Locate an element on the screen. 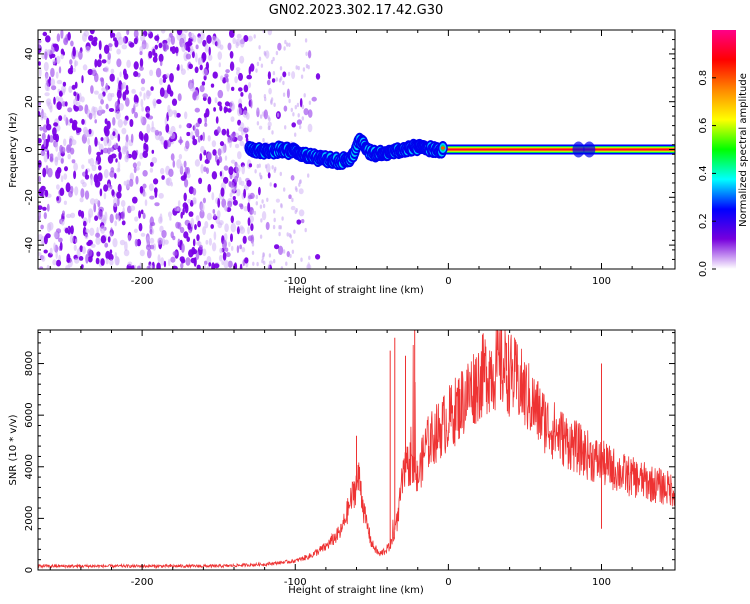  x-tick-label: 100 is located at coordinates (601, 582).